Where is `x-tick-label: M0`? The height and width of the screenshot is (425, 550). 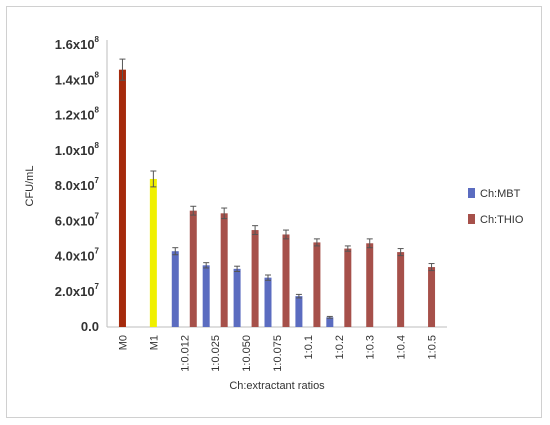 x-tick-label: M0 is located at coordinates (123, 342).